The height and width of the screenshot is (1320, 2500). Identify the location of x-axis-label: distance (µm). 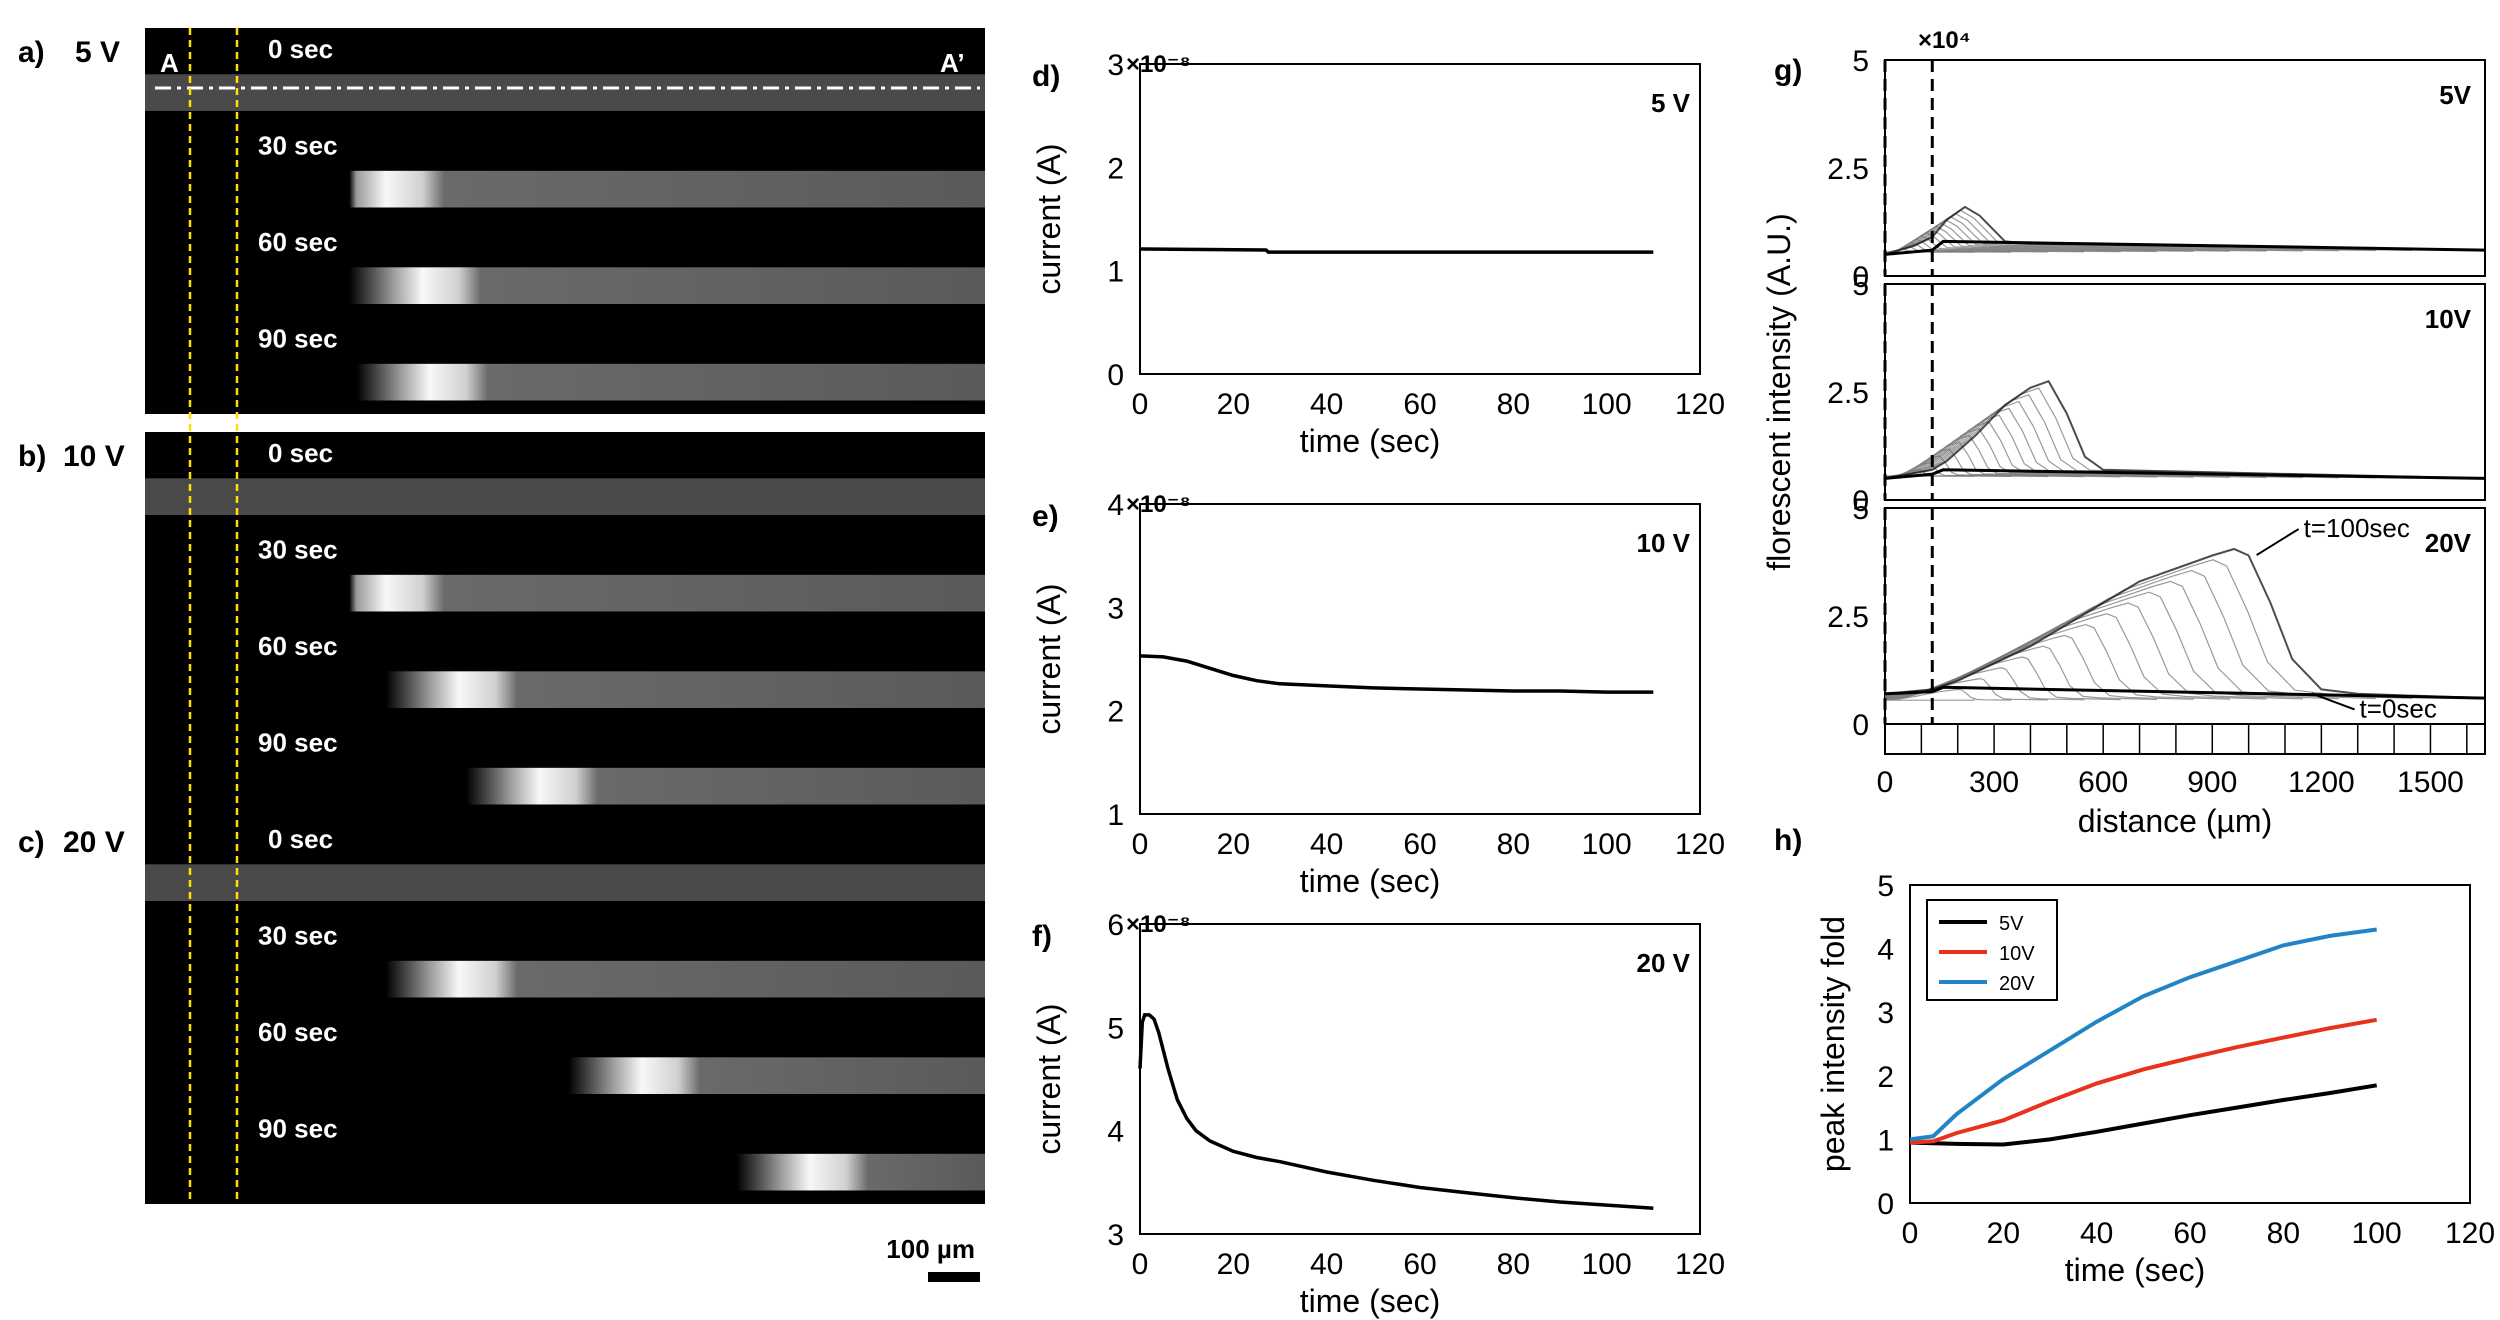
(2175, 821).